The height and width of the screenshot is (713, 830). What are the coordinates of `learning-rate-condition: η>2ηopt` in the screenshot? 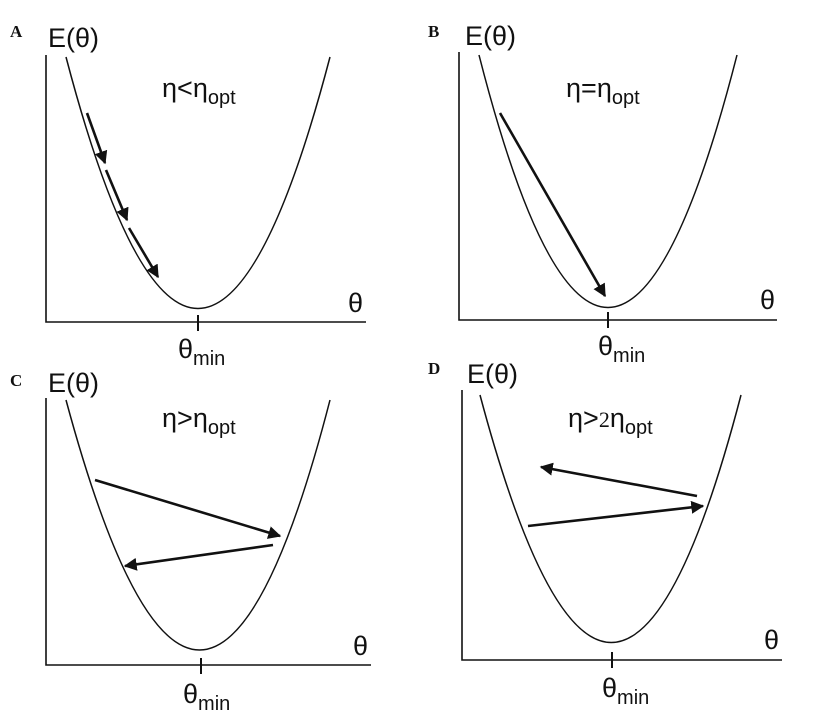 It's located at (610, 421).